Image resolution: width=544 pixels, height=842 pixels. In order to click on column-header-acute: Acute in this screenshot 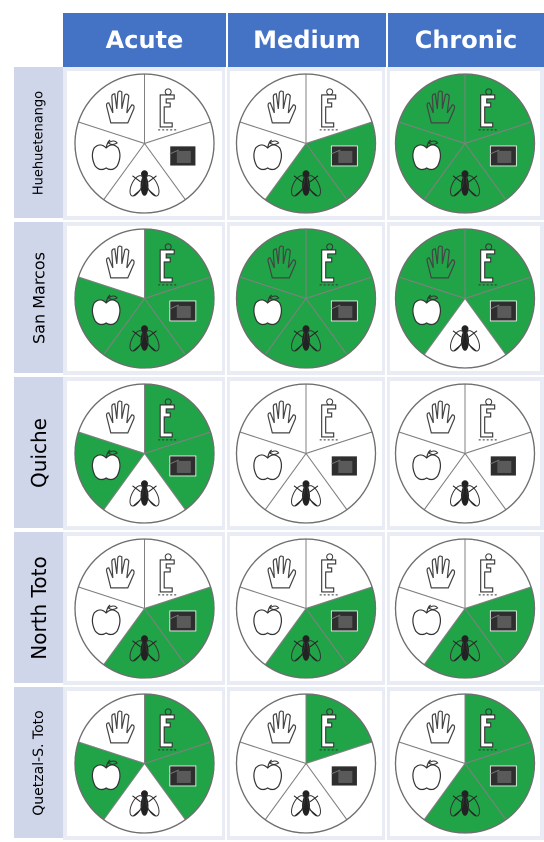, I will do `click(144, 40)`.